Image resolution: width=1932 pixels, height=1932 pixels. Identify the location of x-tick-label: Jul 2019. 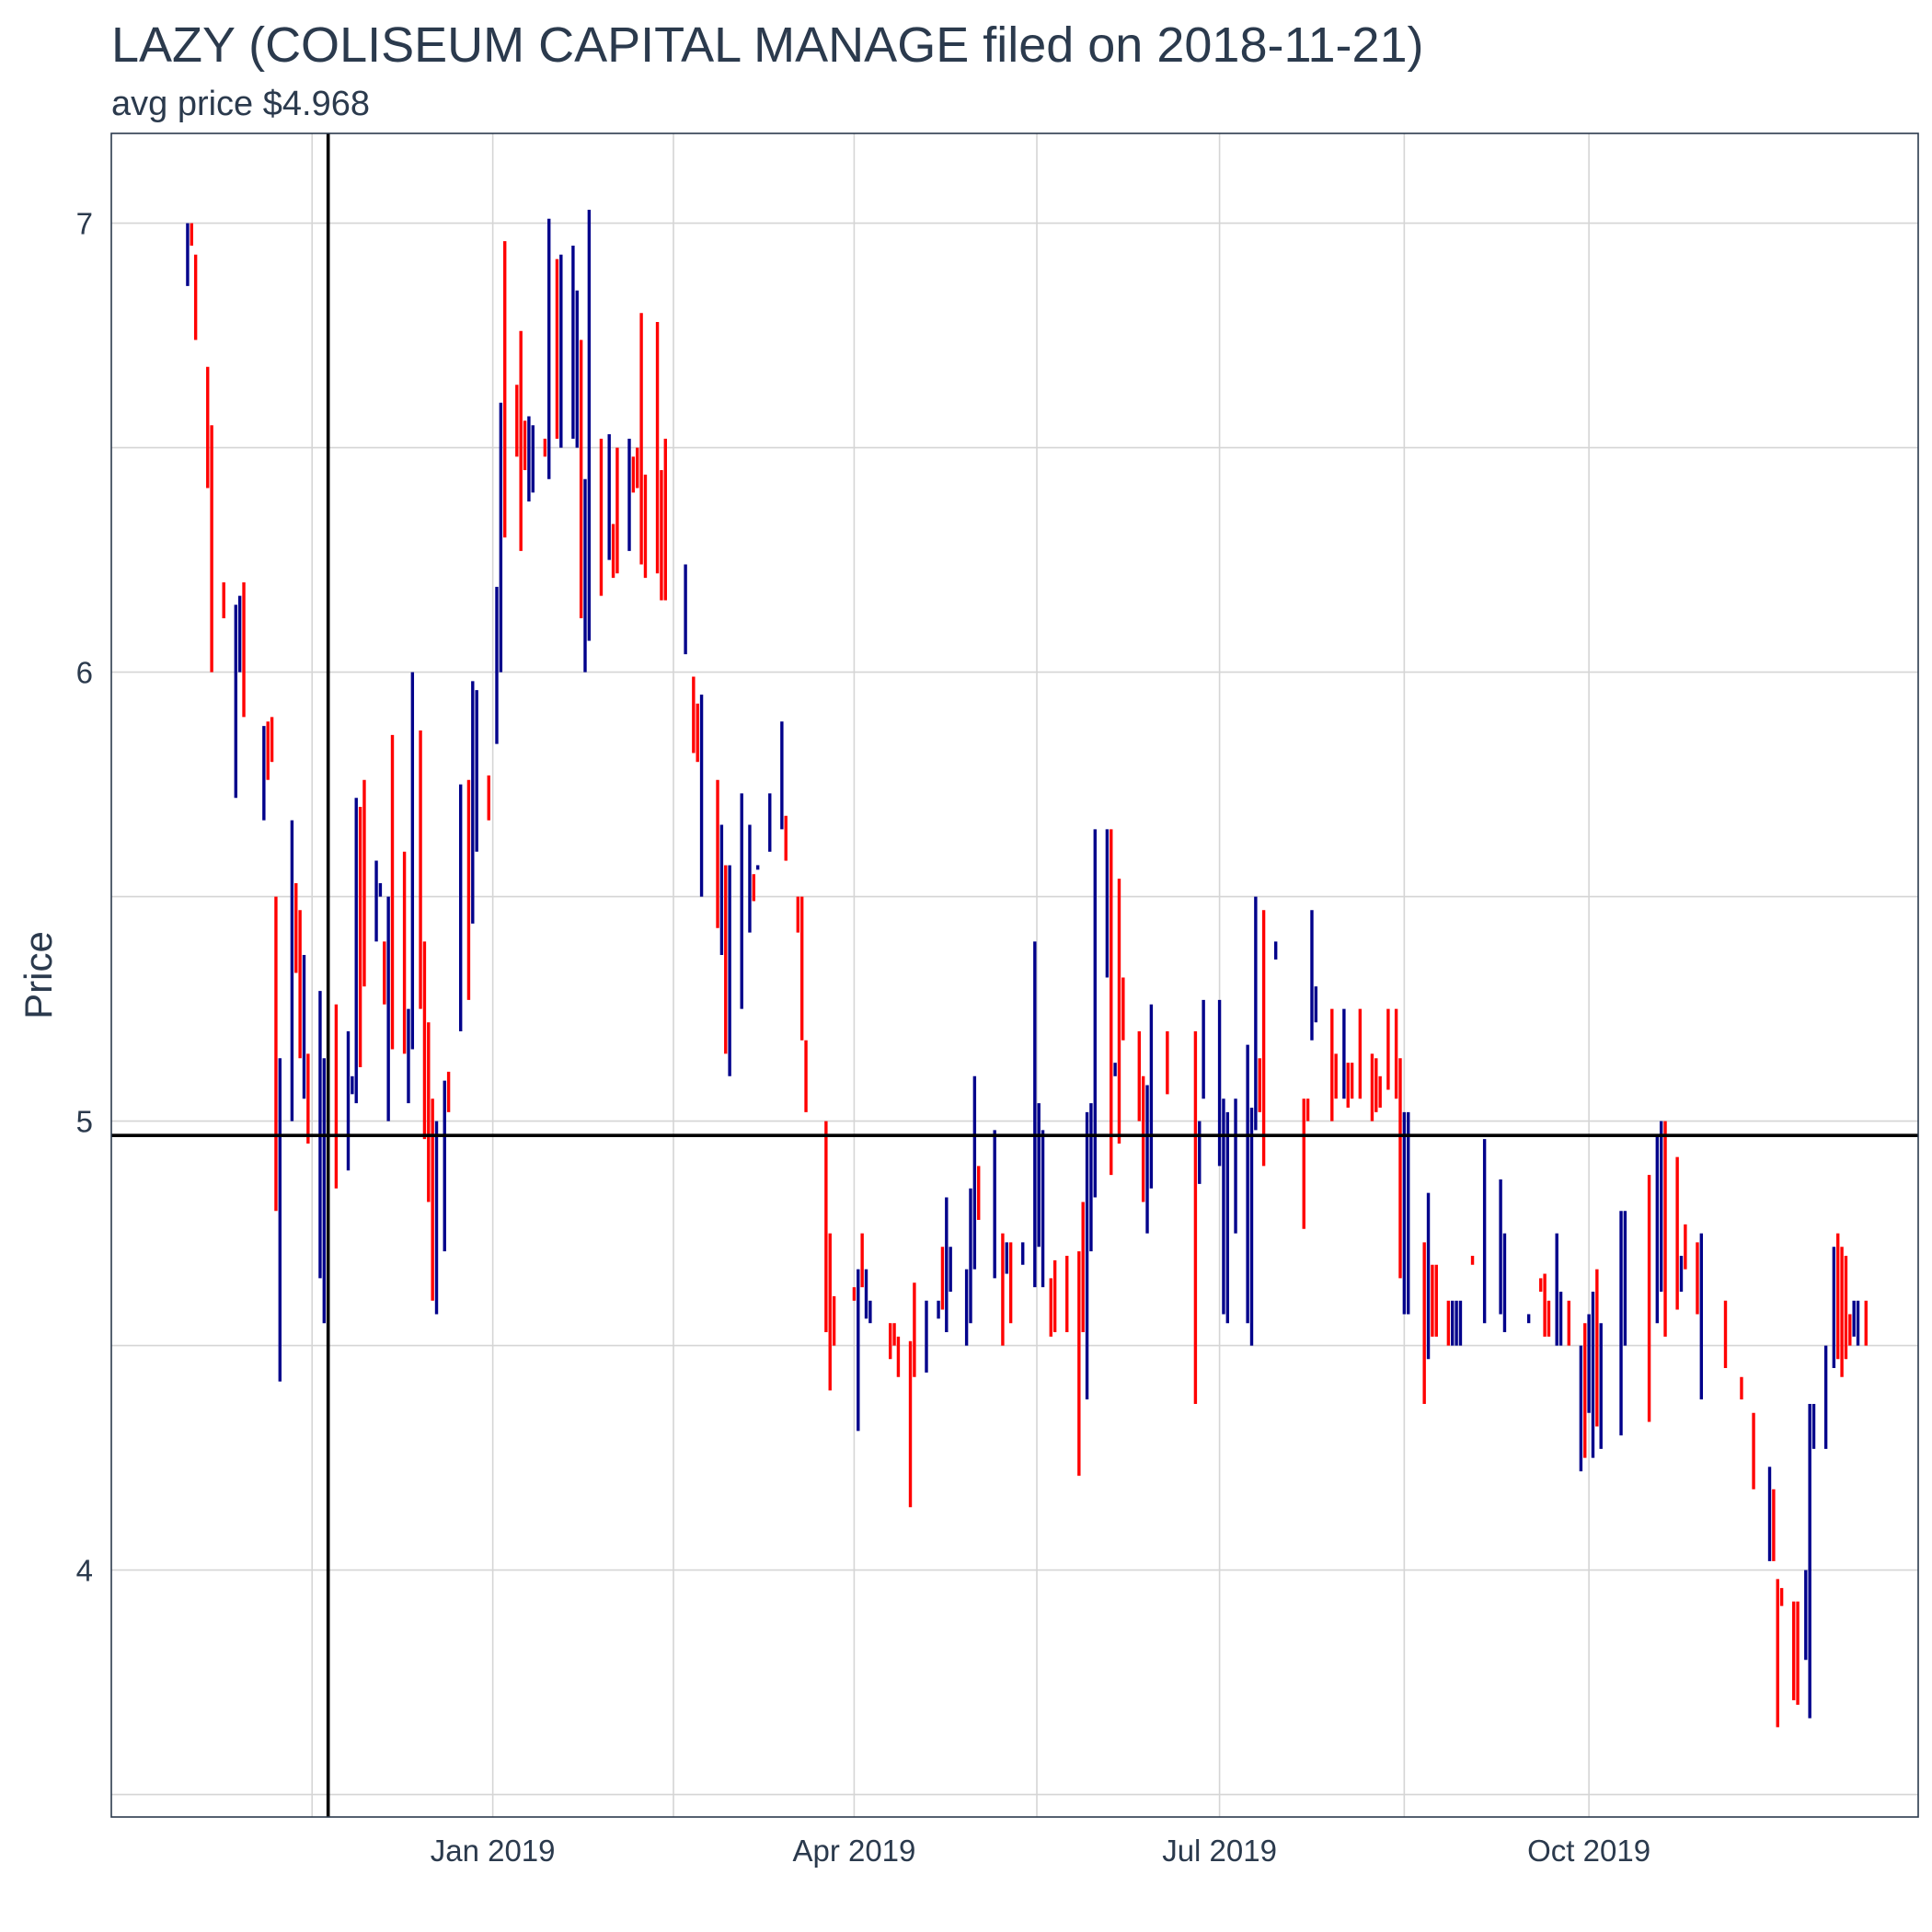
(1219, 1851).